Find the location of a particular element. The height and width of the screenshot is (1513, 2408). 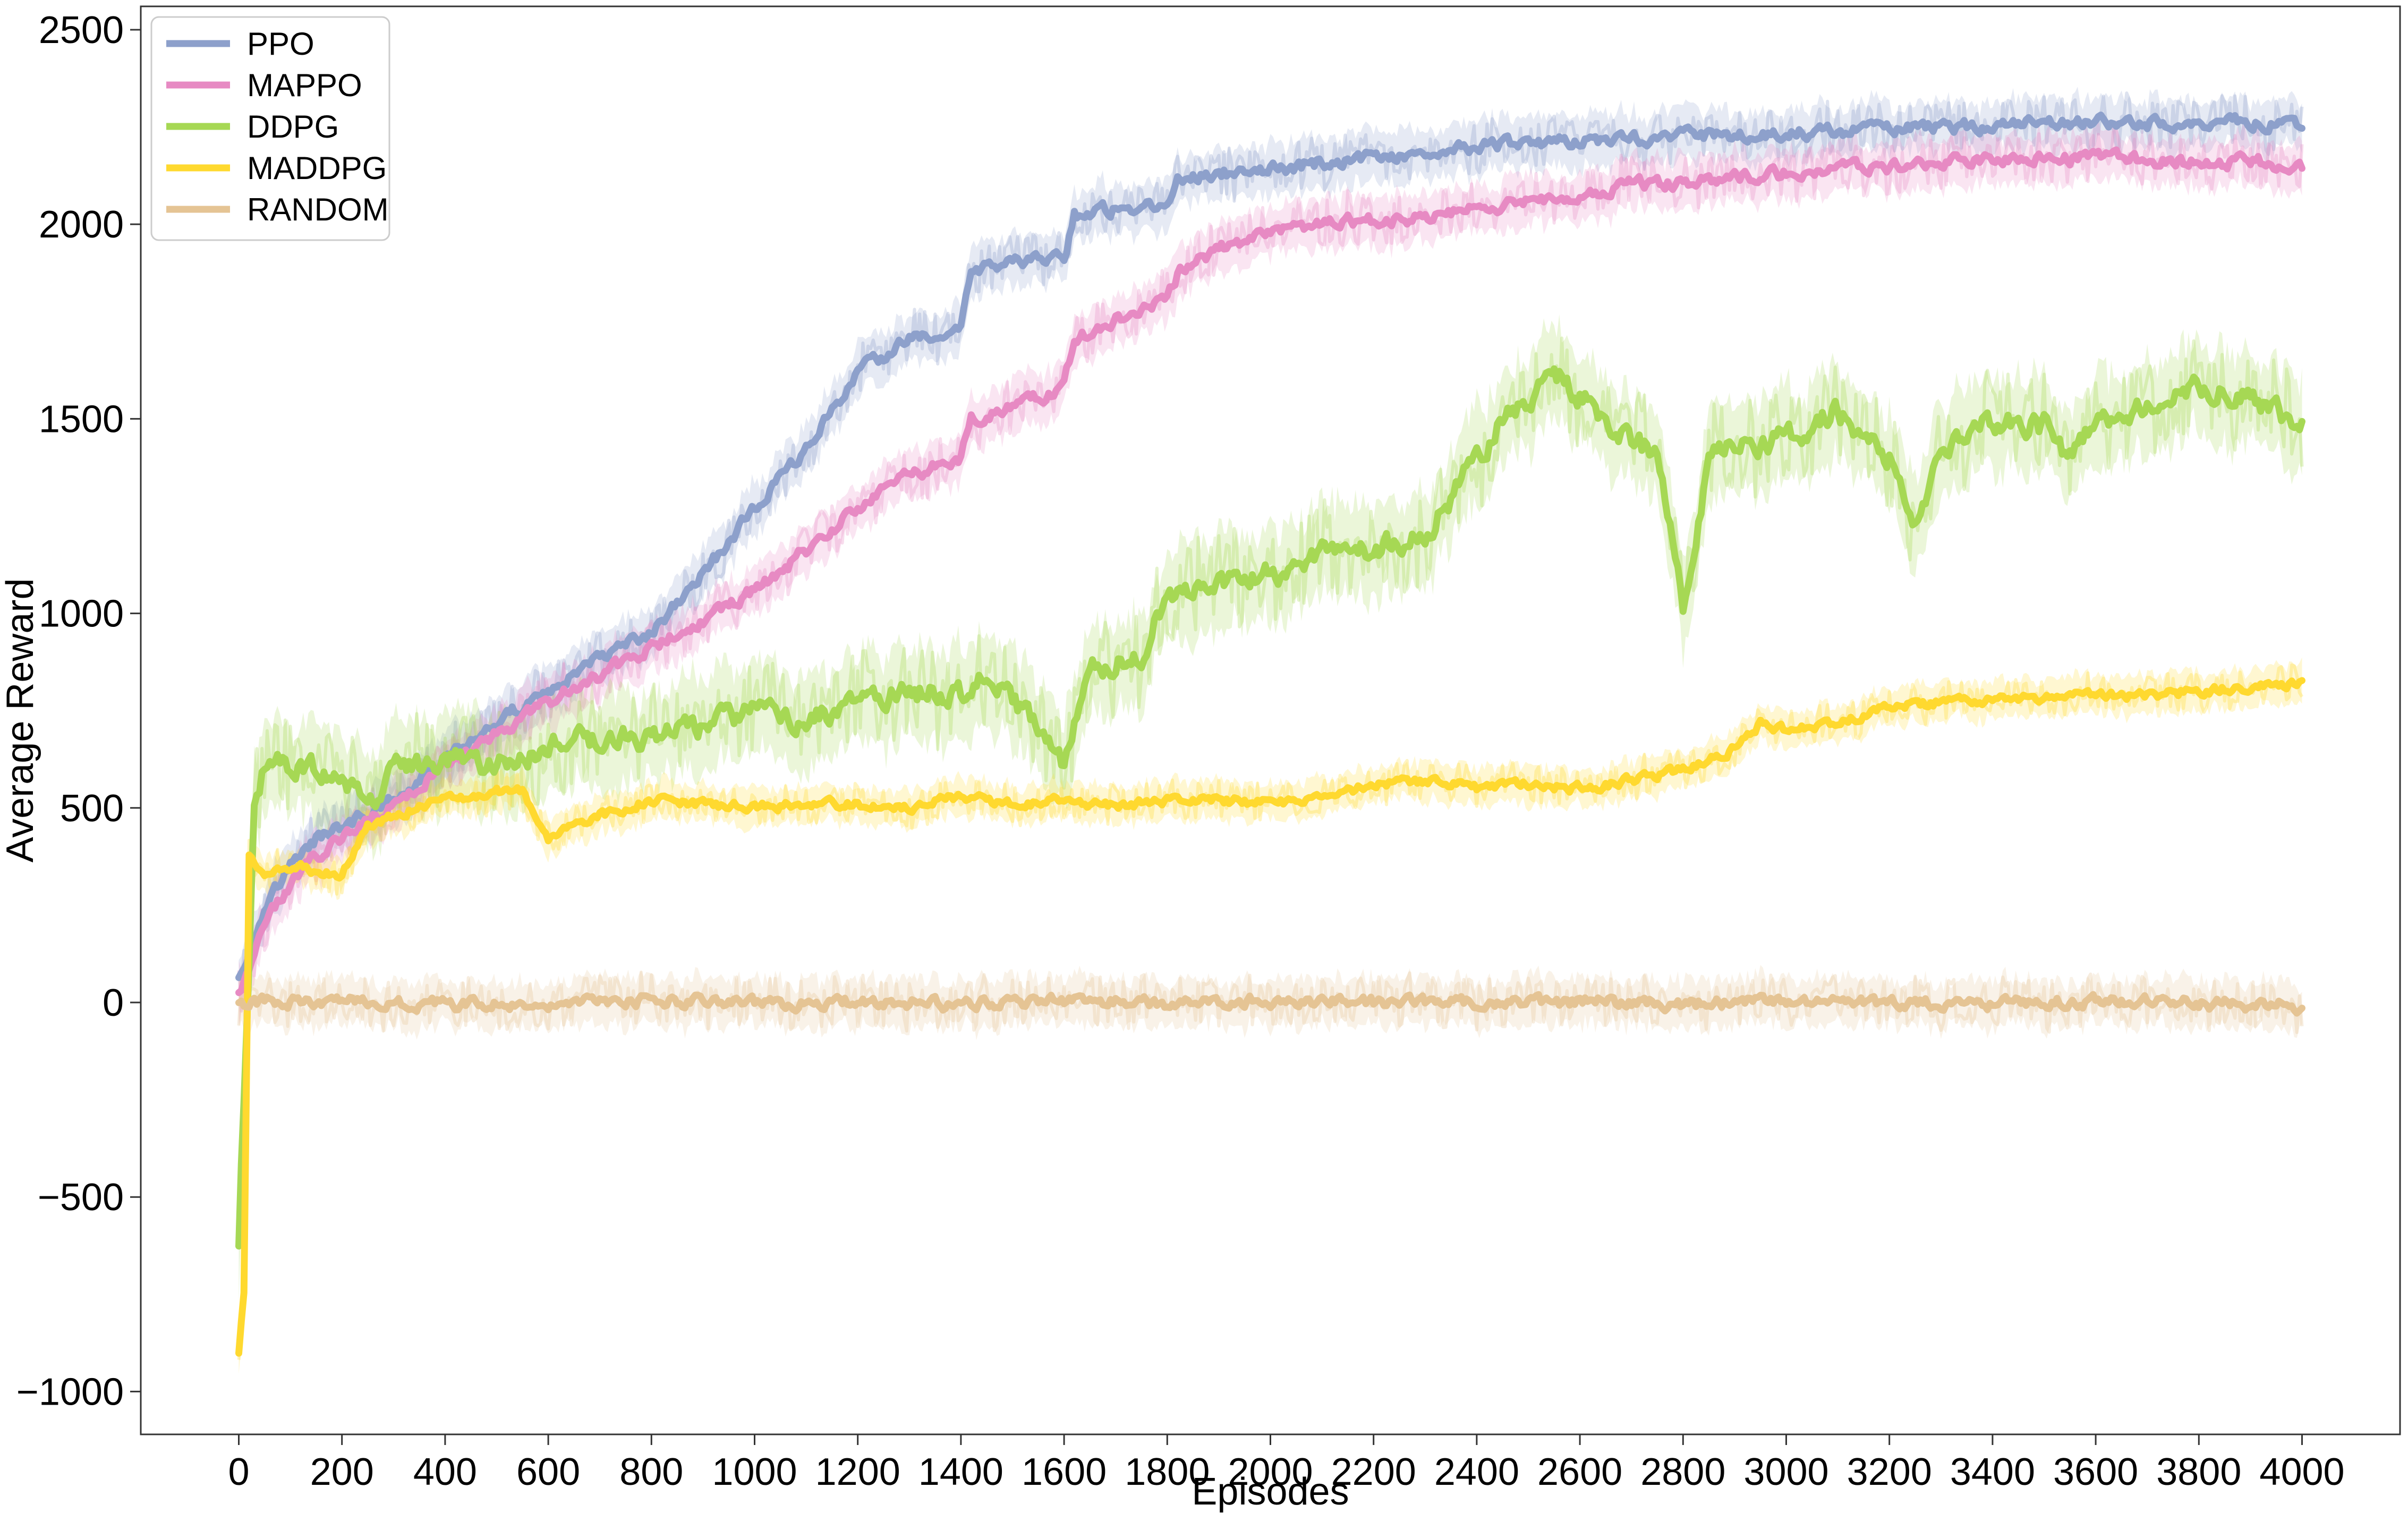

y-tick-label: −1000 is located at coordinates (70, 1392).